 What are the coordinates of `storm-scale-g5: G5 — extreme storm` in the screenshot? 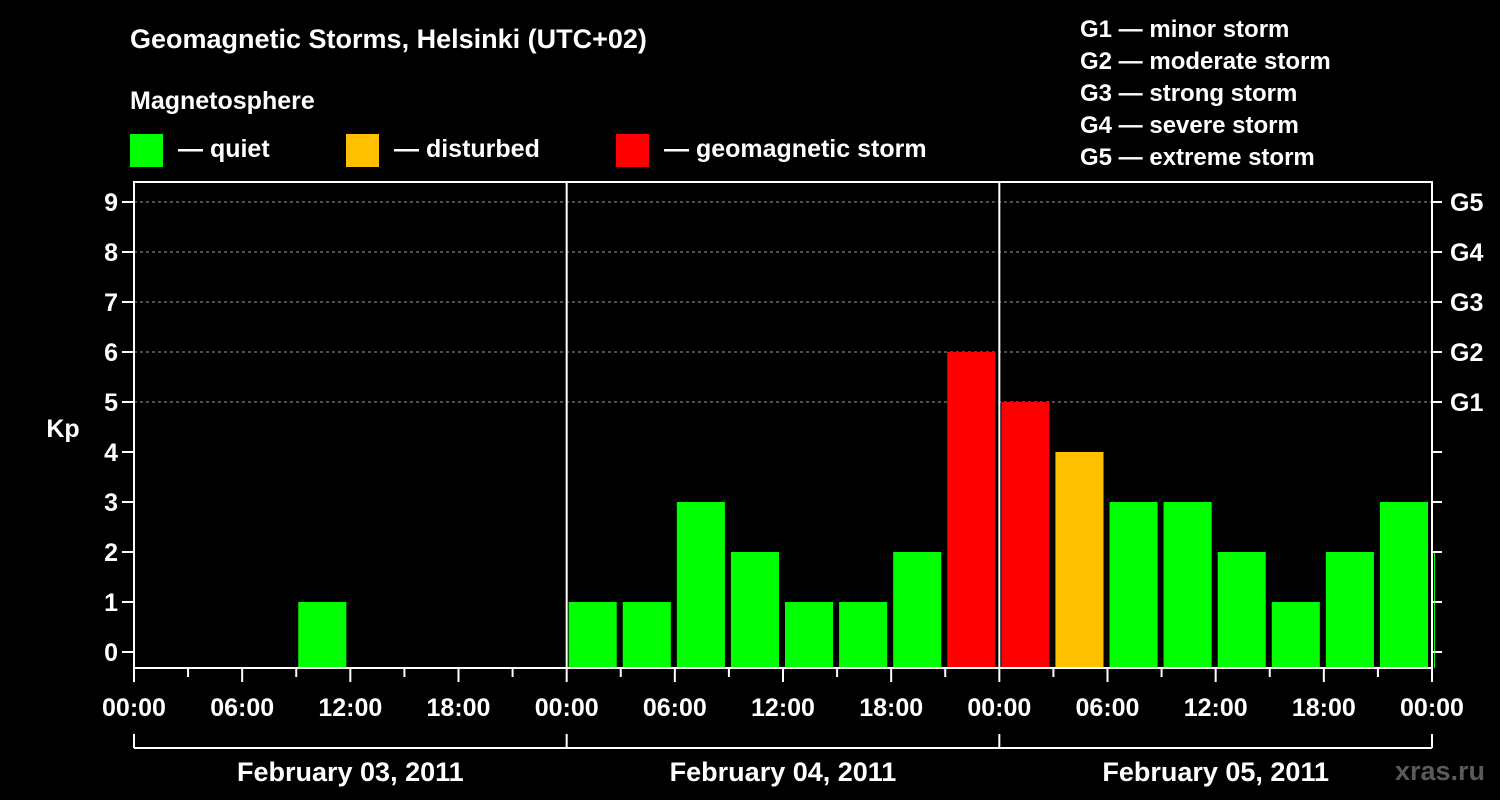 It's located at (1197, 157).